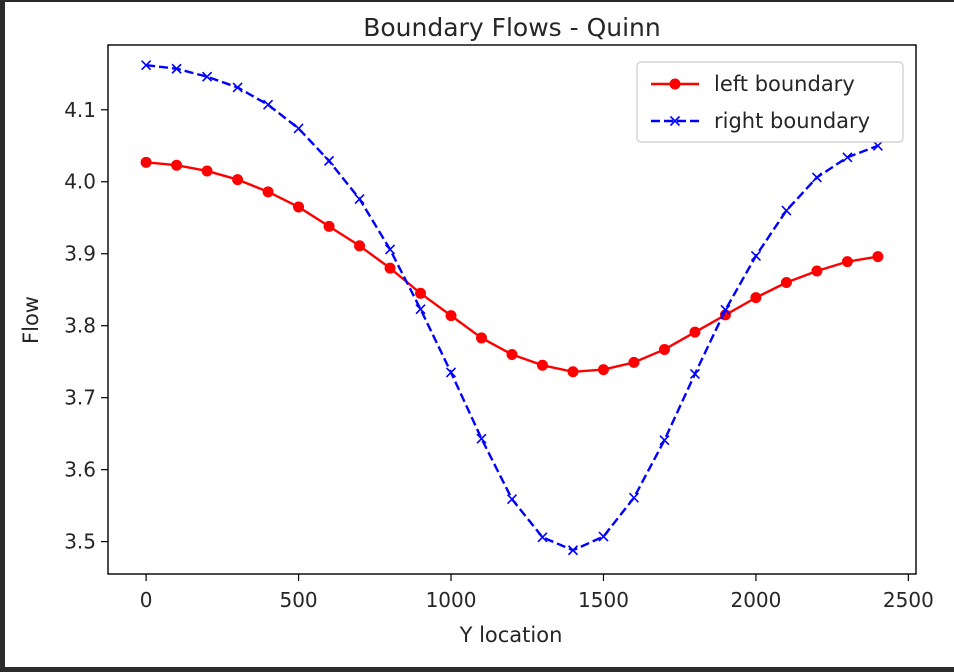 Image resolution: width=954 pixels, height=672 pixels. I want to click on x-tick-label: 1000, so click(451, 600).